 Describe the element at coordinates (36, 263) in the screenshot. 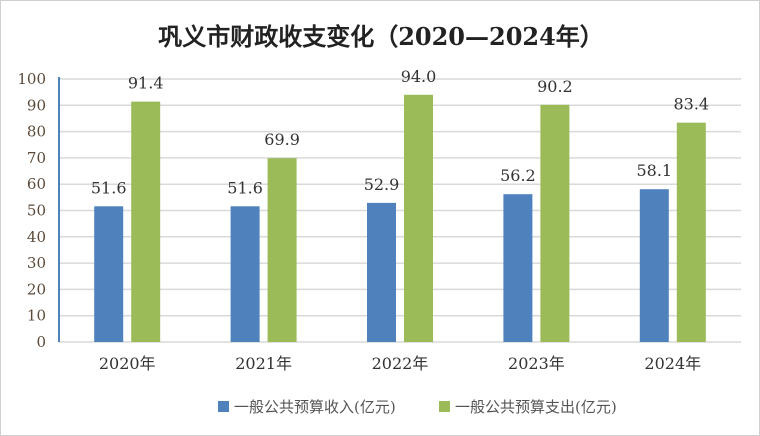

I see `y-tick-label: 30` at that location.